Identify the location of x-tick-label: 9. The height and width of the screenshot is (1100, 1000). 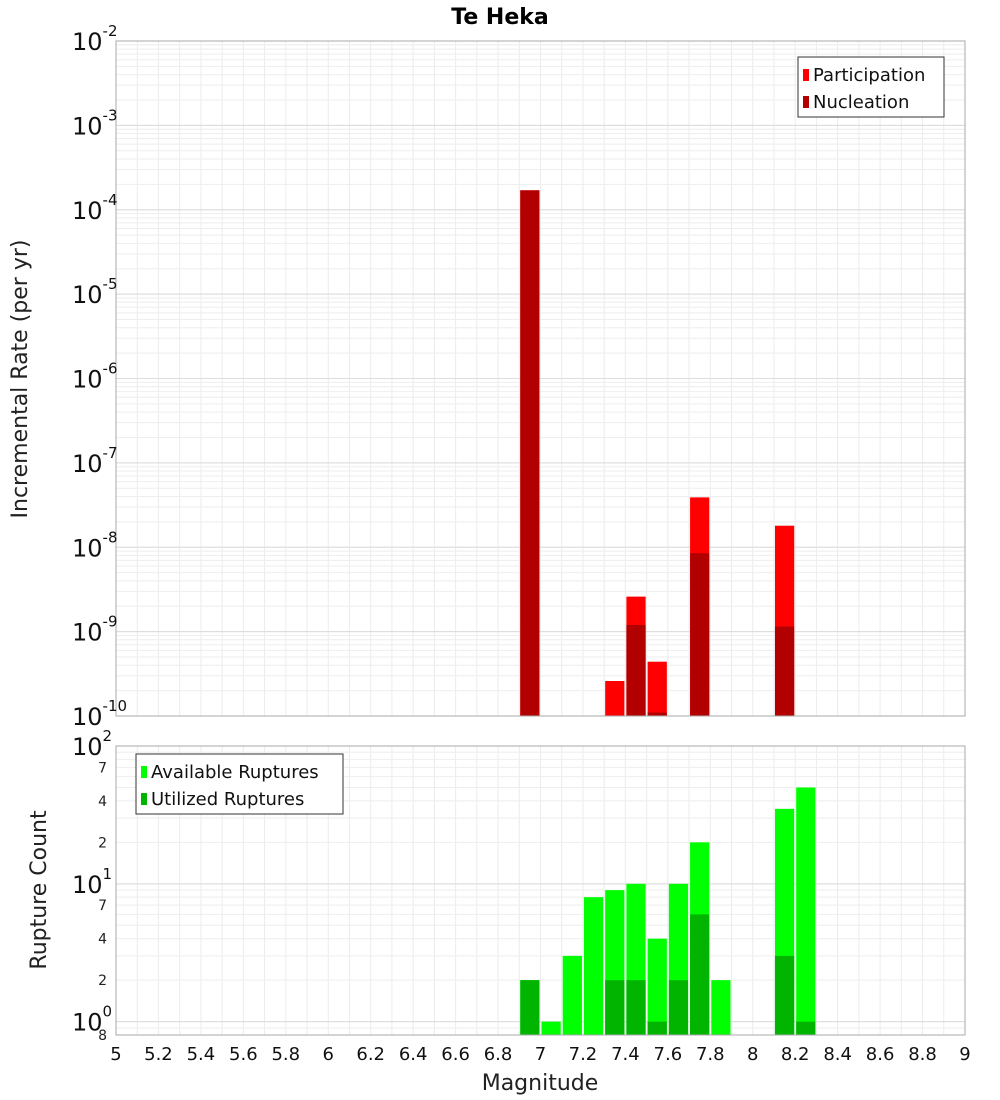
(964, 1054).